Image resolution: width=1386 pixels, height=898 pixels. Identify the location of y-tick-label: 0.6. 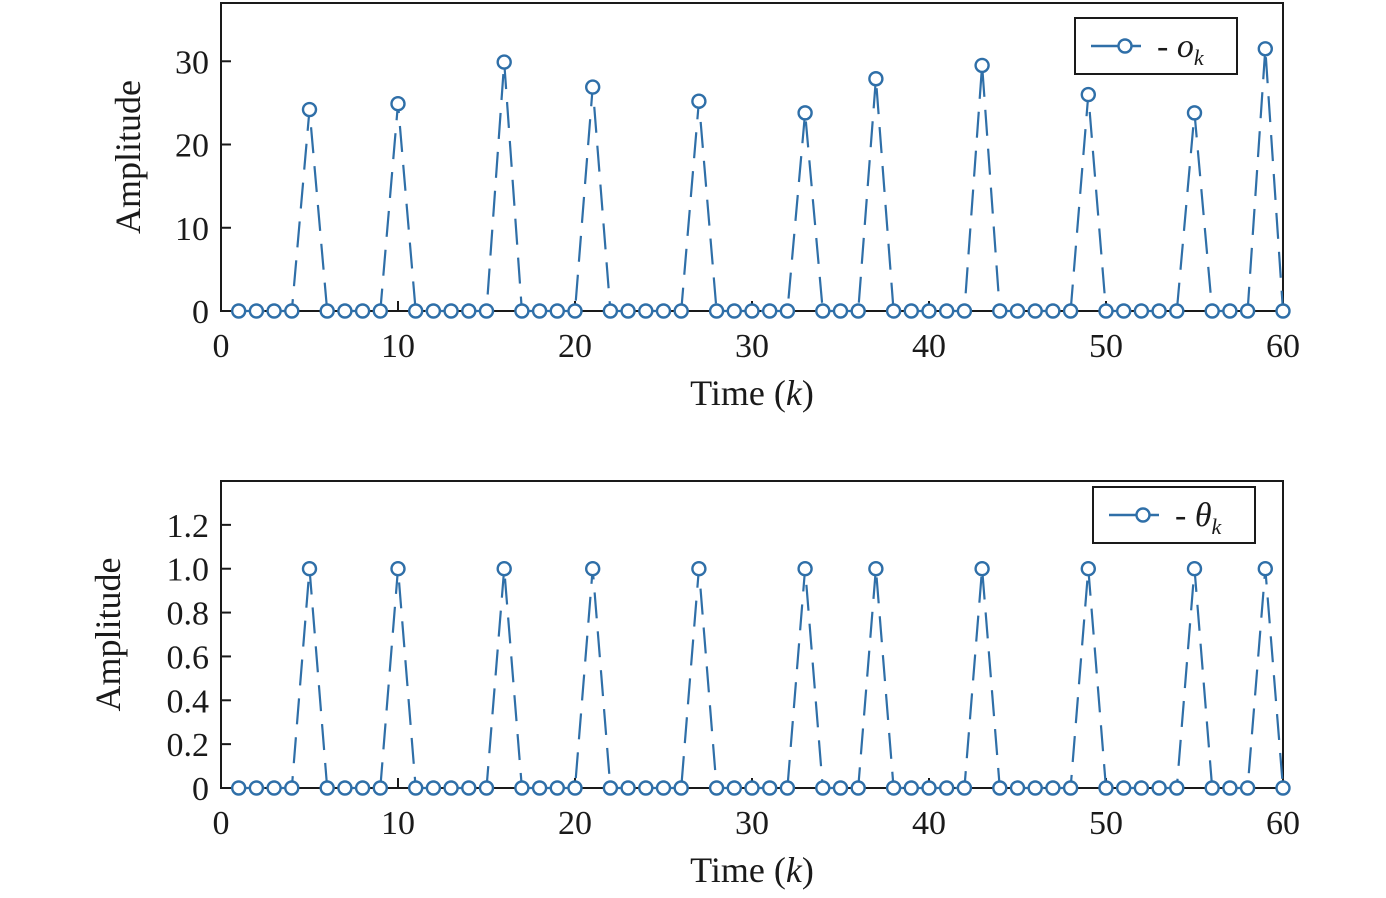
(188, 657).